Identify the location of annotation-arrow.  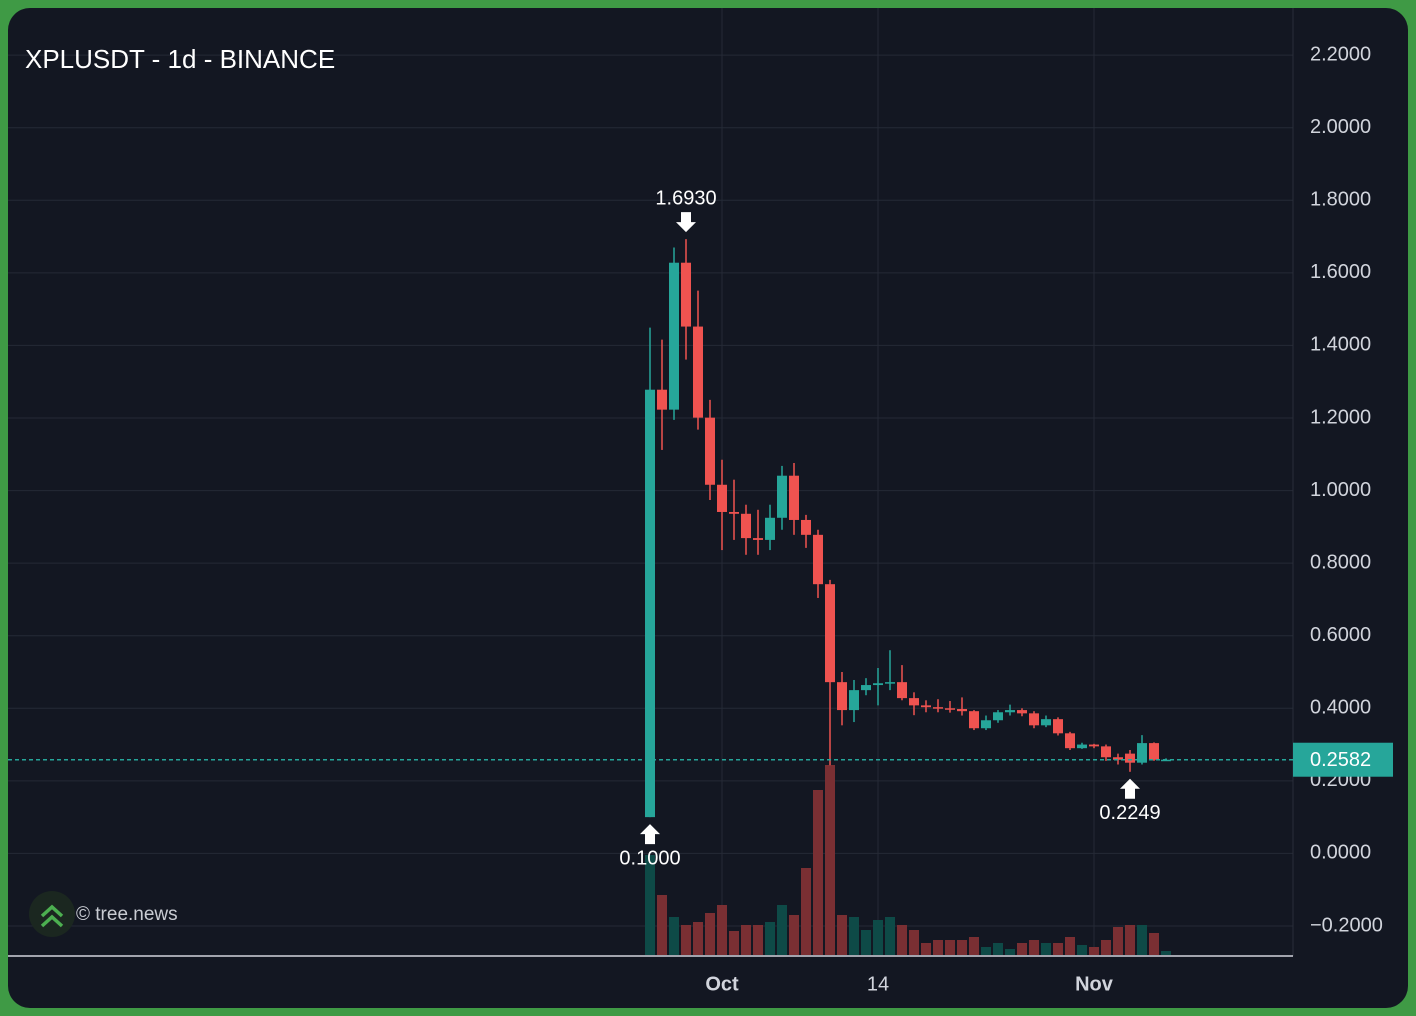
(650, 834).